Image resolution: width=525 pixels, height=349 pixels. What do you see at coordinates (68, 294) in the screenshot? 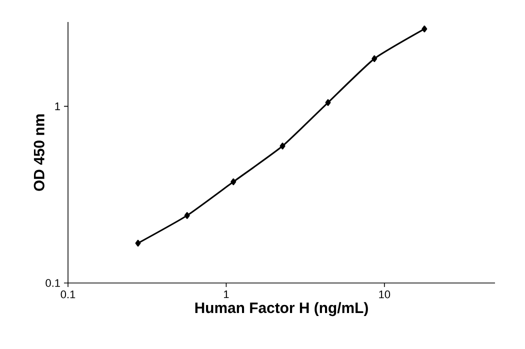
I see `x-tick-label: 0.1` at bounding box center [68, 294].